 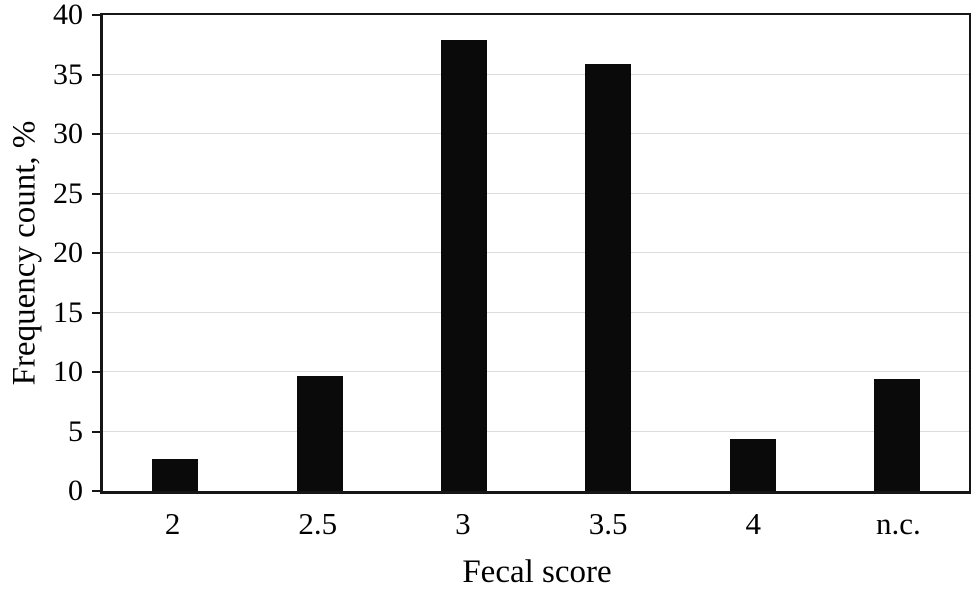 I want to click on y-tick-label: 10, so click(x=68, y=371).